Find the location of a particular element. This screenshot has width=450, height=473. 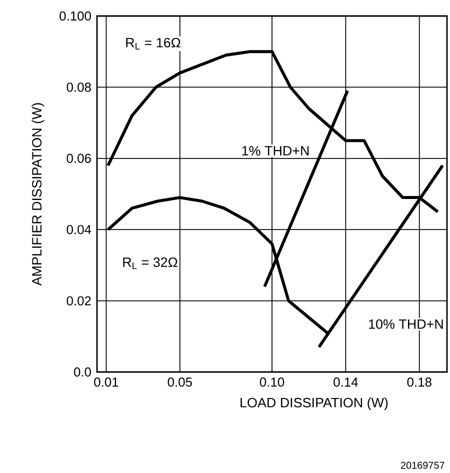

text: R$_{L}$ = 32Ω is located at coordinates (150, 263).